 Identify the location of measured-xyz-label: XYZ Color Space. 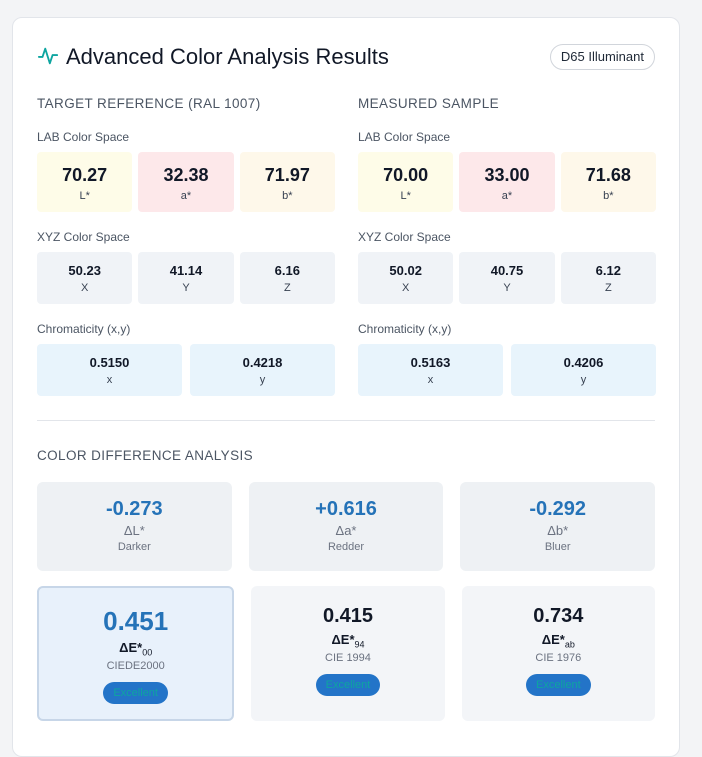
(404, 237).